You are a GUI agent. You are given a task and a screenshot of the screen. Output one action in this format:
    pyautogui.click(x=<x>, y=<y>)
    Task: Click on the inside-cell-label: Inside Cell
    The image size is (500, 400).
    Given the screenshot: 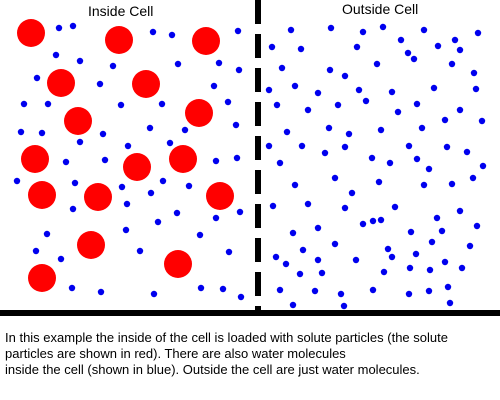 What is the action you would take?
    pyautogui.click(x=120, y=11)
    